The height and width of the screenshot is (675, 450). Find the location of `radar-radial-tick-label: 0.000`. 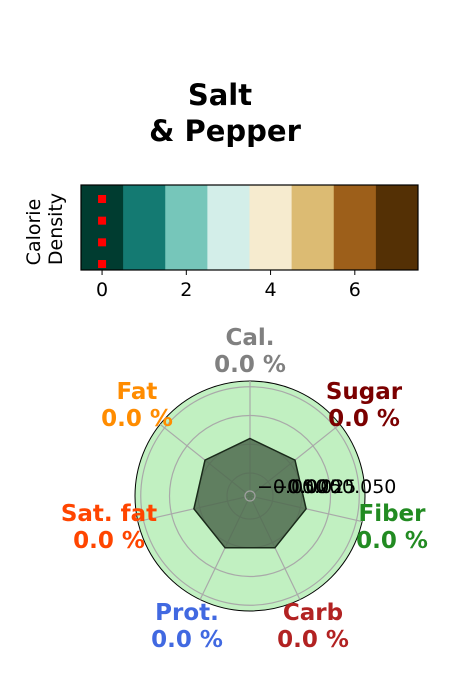

radar-radial-tick-label: 0.000 is located at coordinates (314, 487).